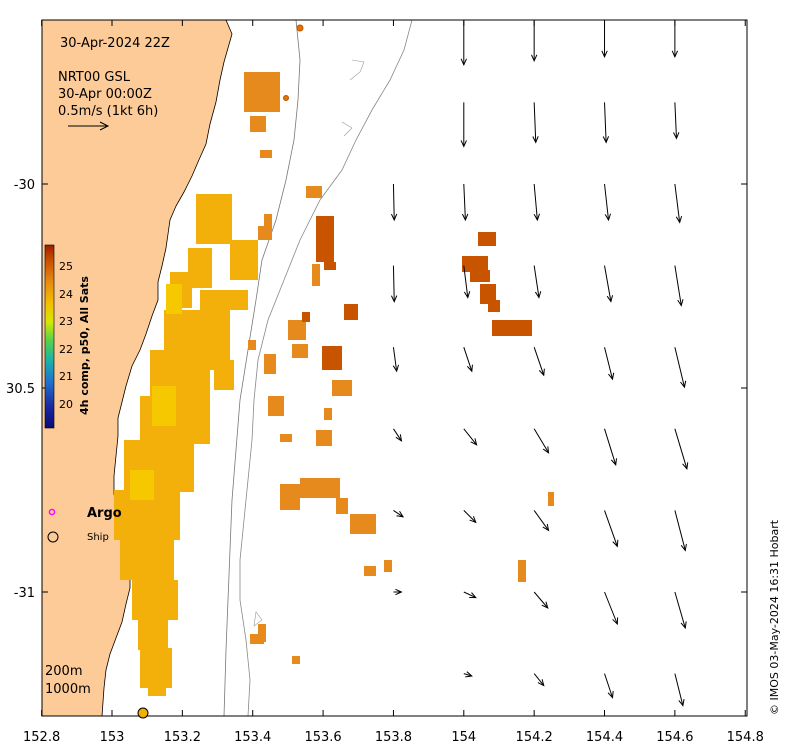 The image size is (790, 750). What do you see at coordinates (604, 737) in the screenshot?
I see `x-tick-label: 154.4` at bounding box center [604, 737].